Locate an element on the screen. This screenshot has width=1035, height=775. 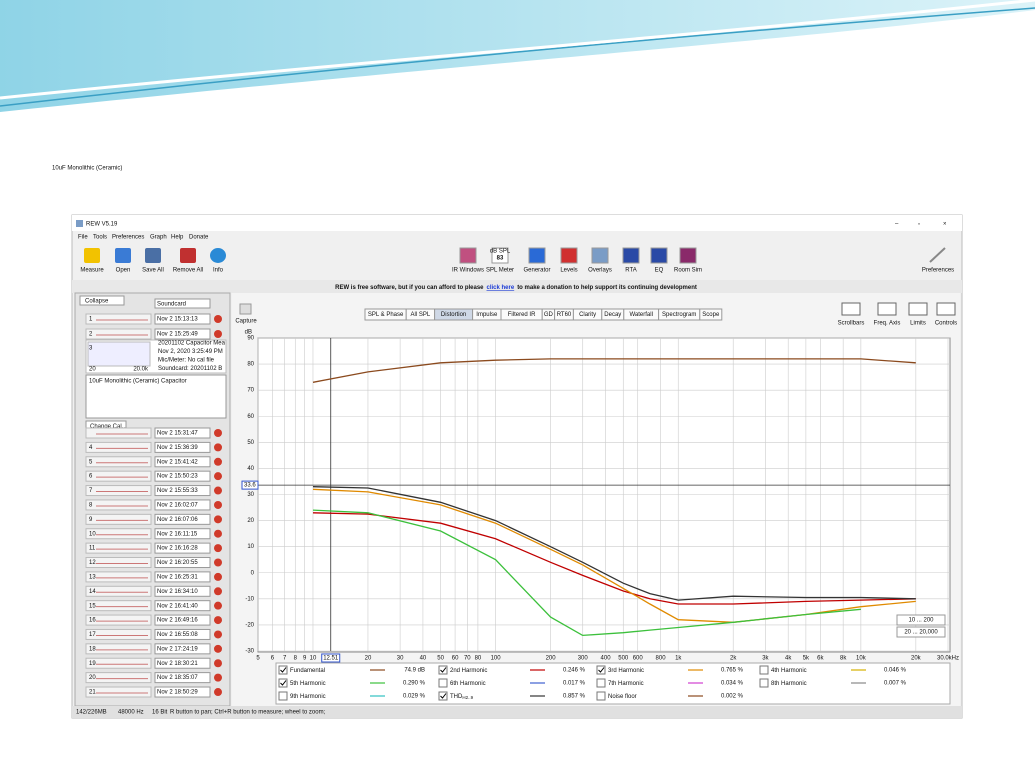
tab-label: GD is located at coordinates (549, 315).